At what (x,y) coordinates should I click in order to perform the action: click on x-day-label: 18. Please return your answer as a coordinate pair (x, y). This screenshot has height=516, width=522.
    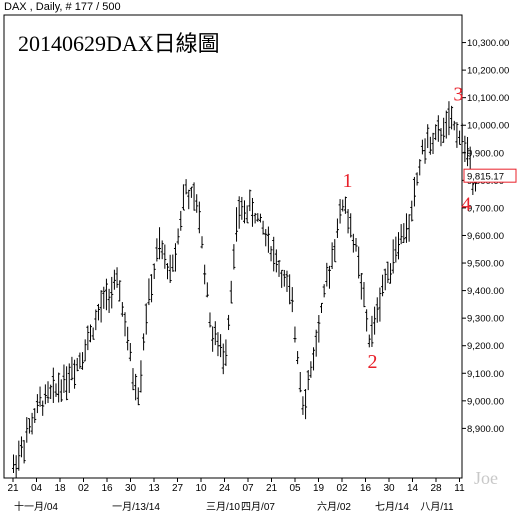
    Looking at the image, I should click on (60, 488).